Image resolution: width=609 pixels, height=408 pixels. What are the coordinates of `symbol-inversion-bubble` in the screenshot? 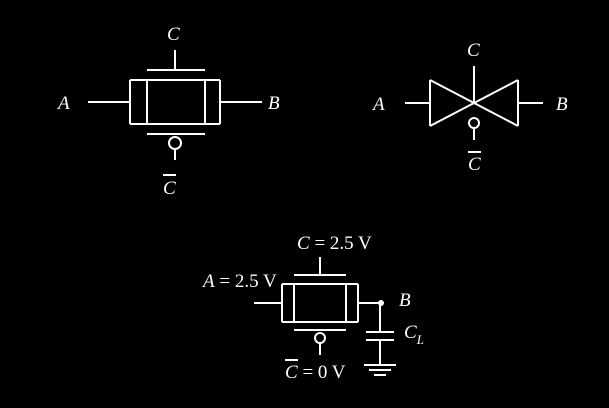 It's located at (474, 123).